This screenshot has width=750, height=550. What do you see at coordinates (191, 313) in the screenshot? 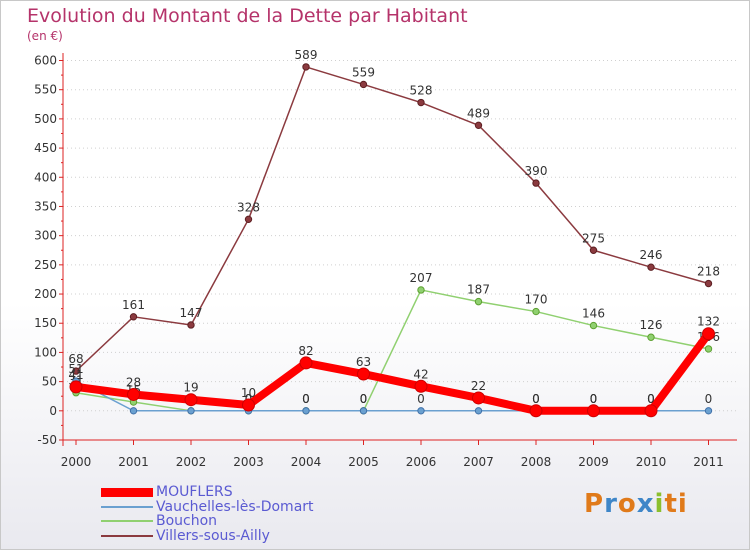
I see `data-label-villers-sous-ailly: 147` at bounding box center [191, 313].